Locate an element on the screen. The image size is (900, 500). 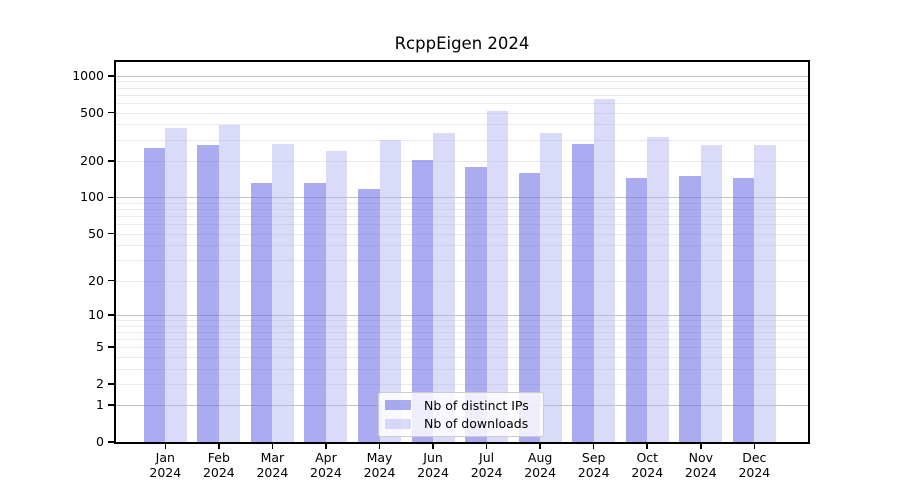
bar-downloads-mar is located at coordinates (283, 293).